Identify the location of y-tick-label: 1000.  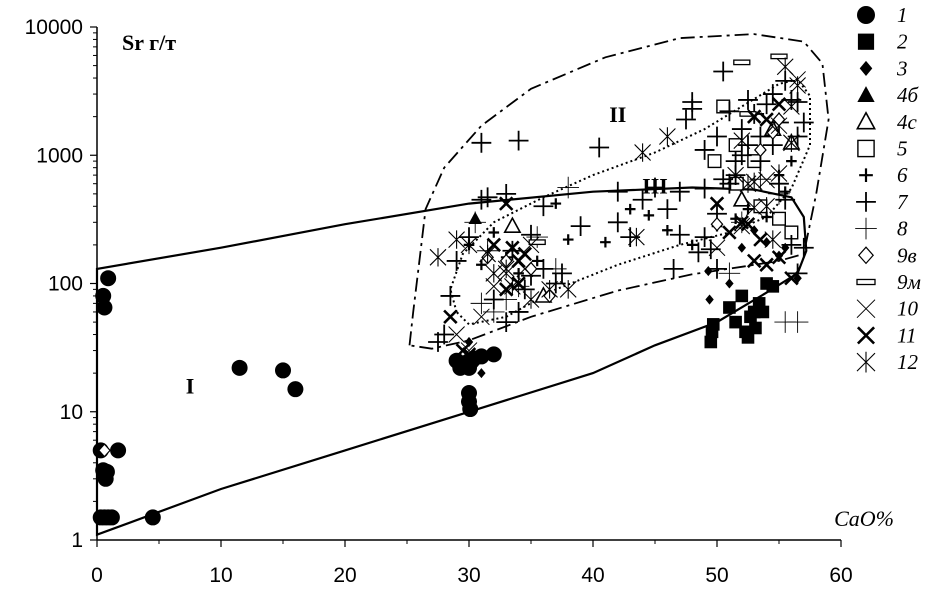
(59, 155).